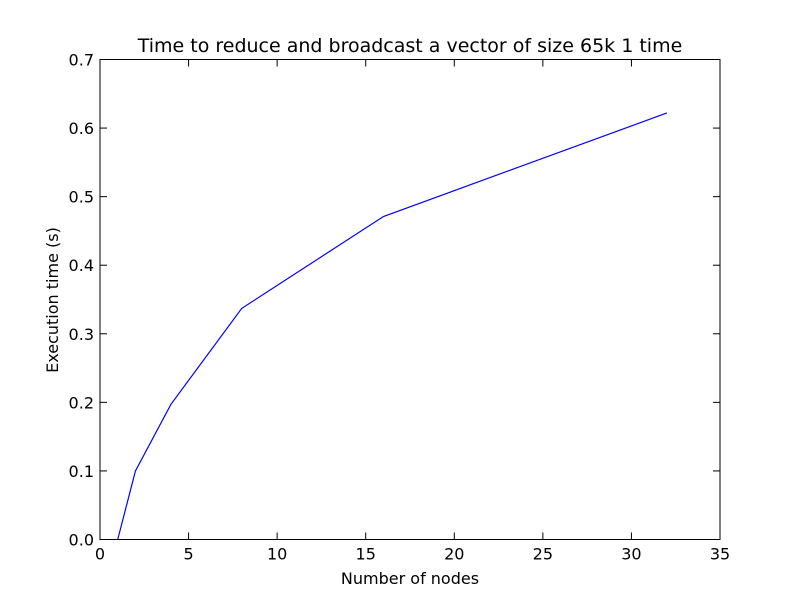 The width and height of the screenshot is (800, 600). I want to click on x-tick-label: 10, so click(277, 554).